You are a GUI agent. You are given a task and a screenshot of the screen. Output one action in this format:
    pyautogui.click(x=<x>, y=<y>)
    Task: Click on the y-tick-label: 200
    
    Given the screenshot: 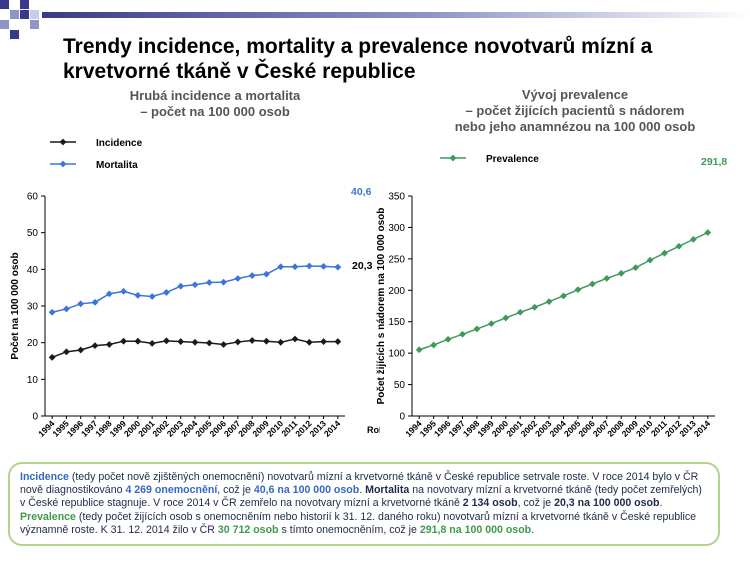 What is the action you would take?
    pyautogui.click(x=396, y=291)
    